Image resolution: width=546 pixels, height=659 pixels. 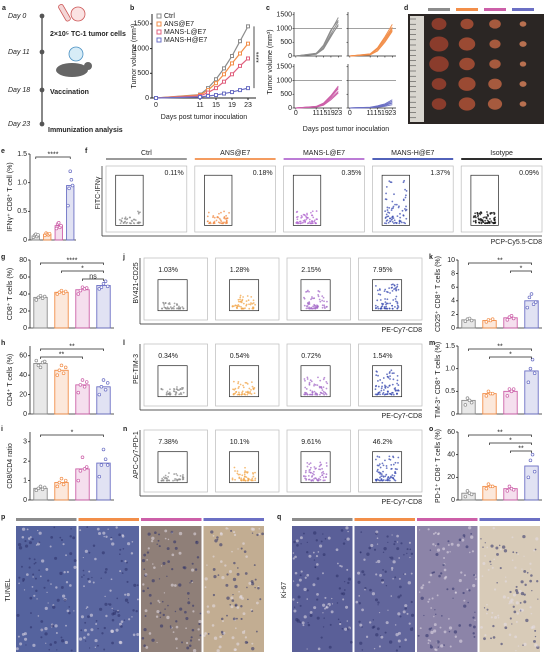 I want to click on y-axis-title: CD8/CD4 ratio, so click(x=10, y=466).